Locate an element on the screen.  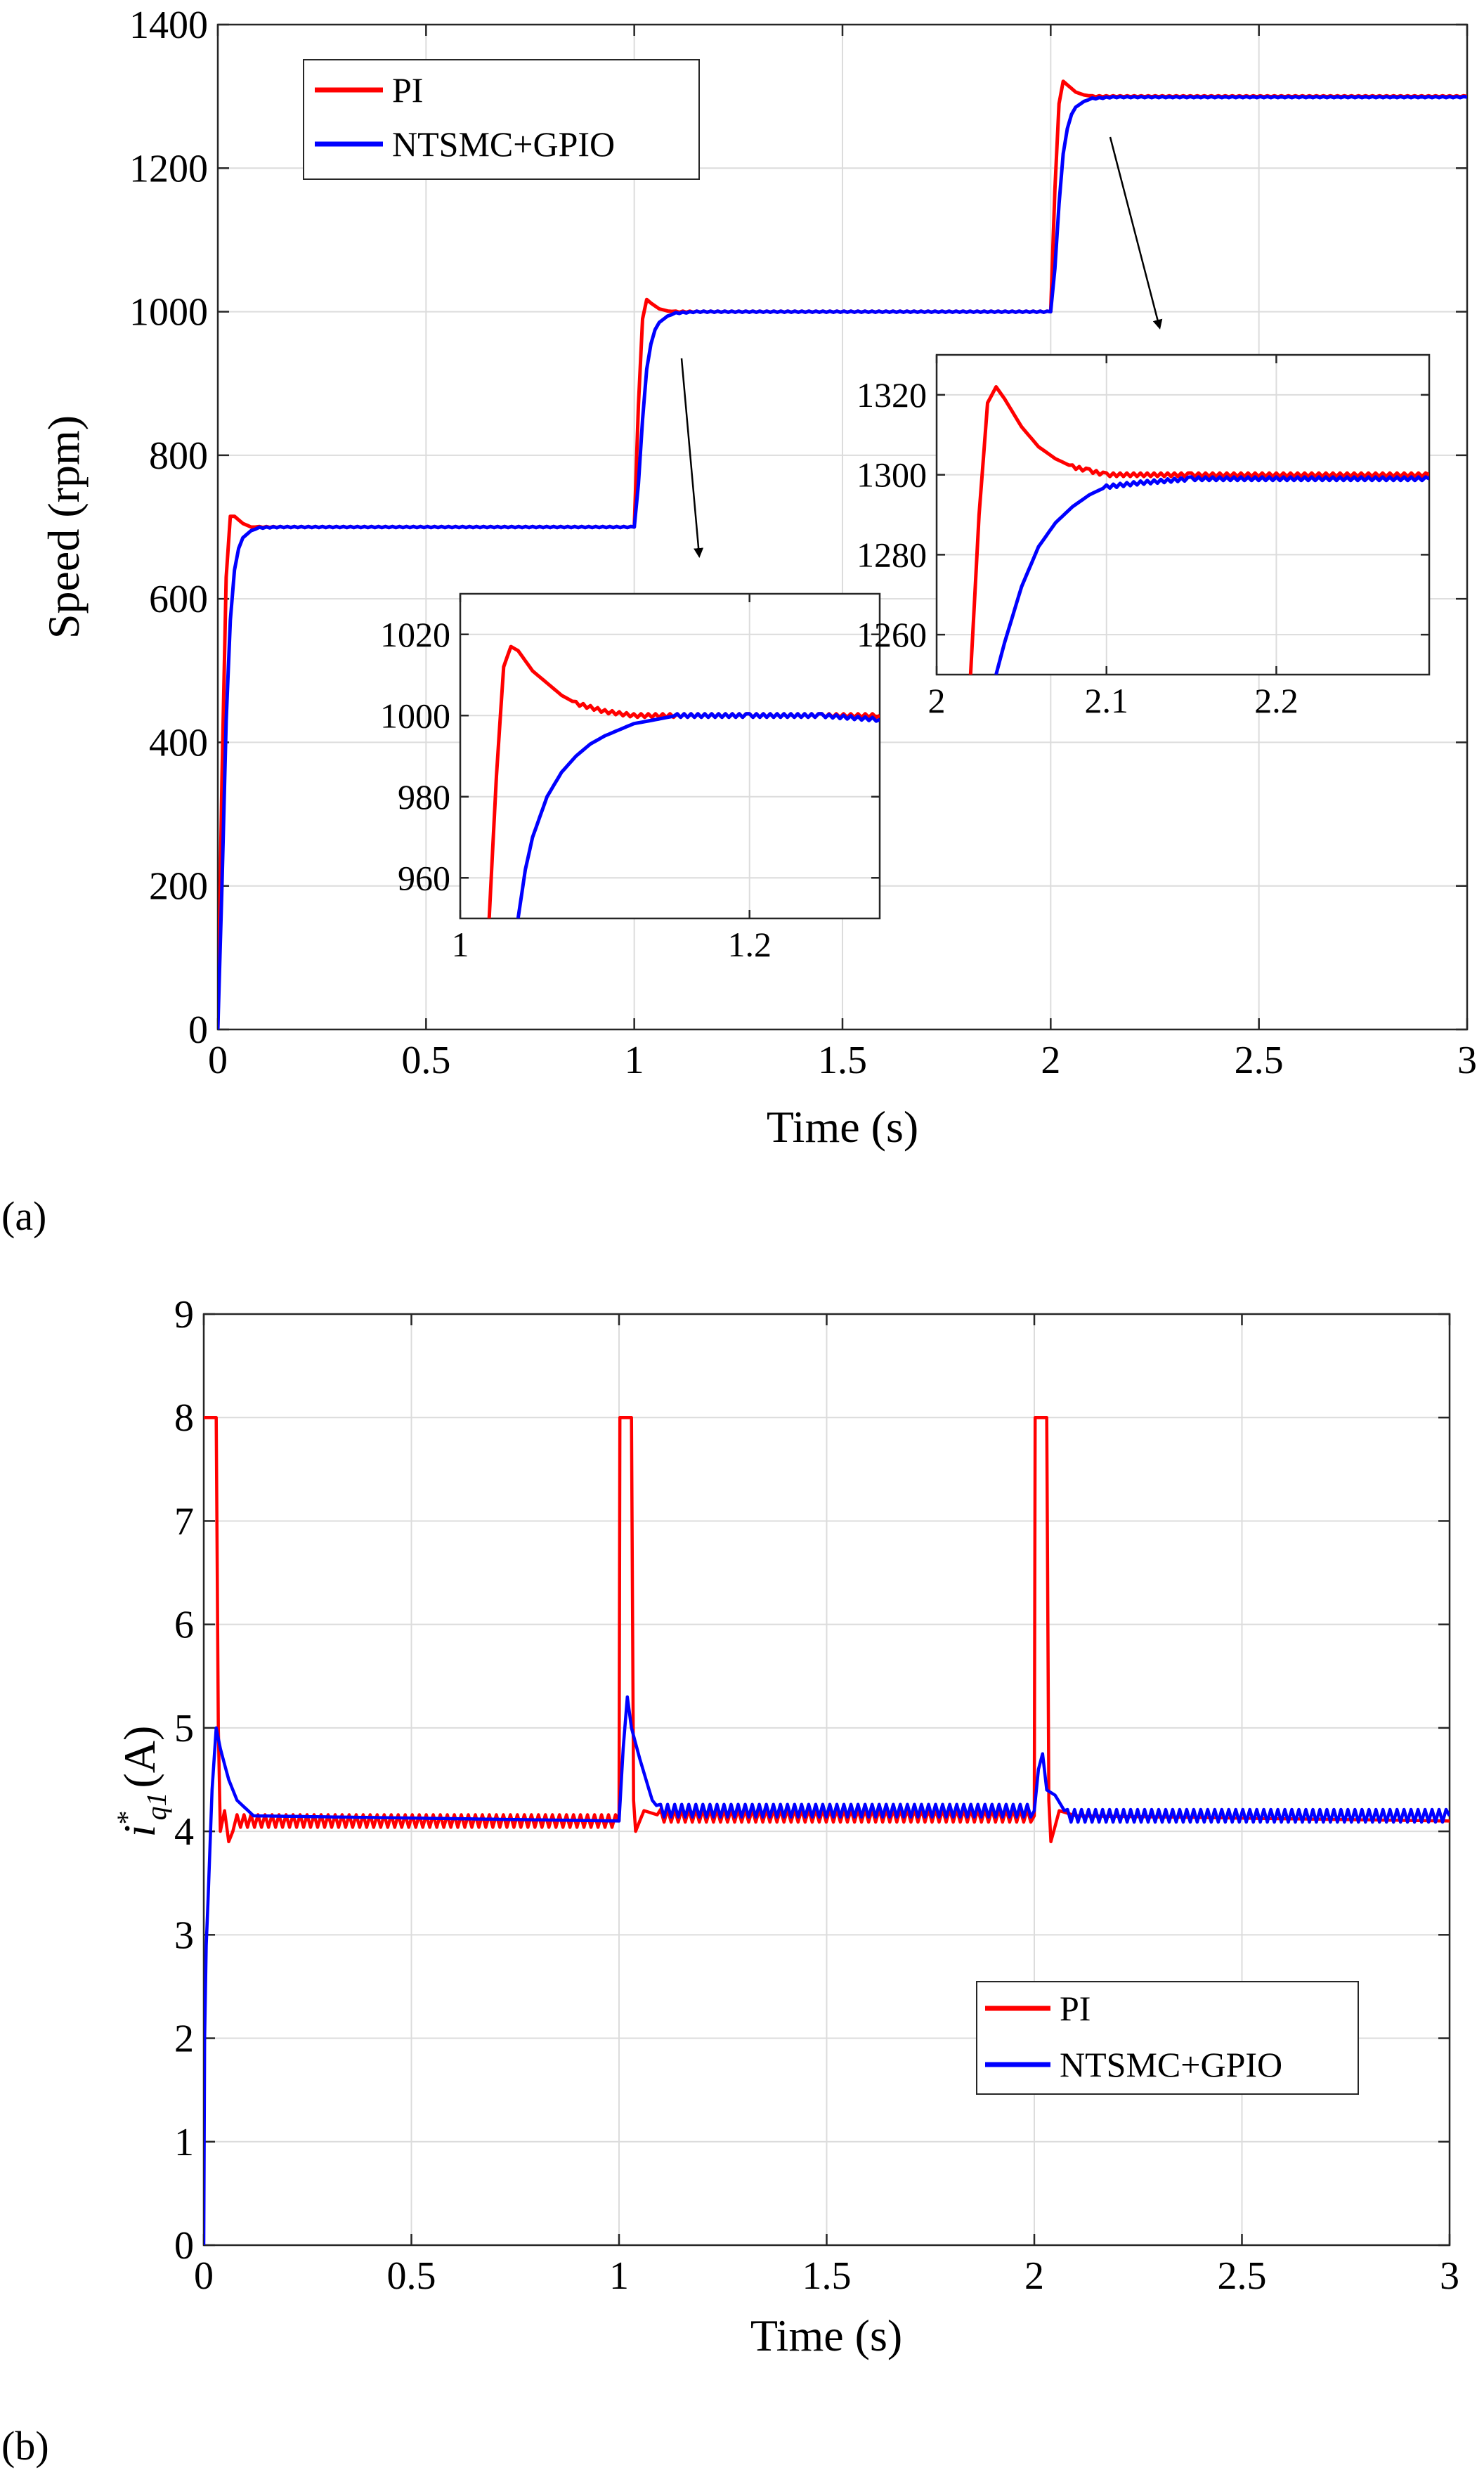
a-y-tick-label: 200 is located at coordinates (178, 887).